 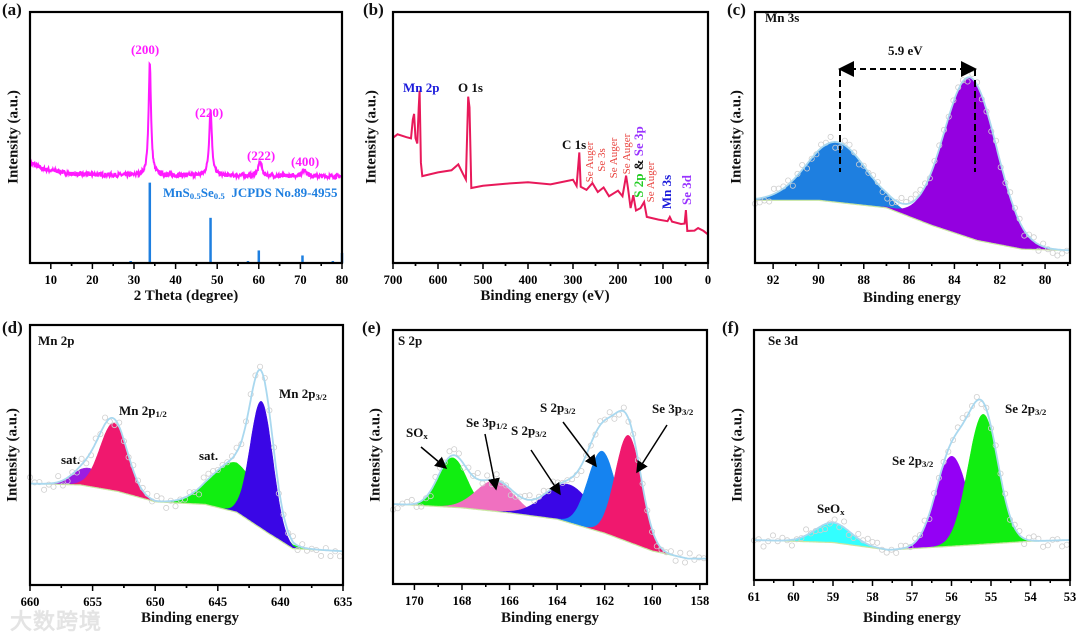 I want to click on panel-f-title: Se 3d, so click(x=783, y=340).